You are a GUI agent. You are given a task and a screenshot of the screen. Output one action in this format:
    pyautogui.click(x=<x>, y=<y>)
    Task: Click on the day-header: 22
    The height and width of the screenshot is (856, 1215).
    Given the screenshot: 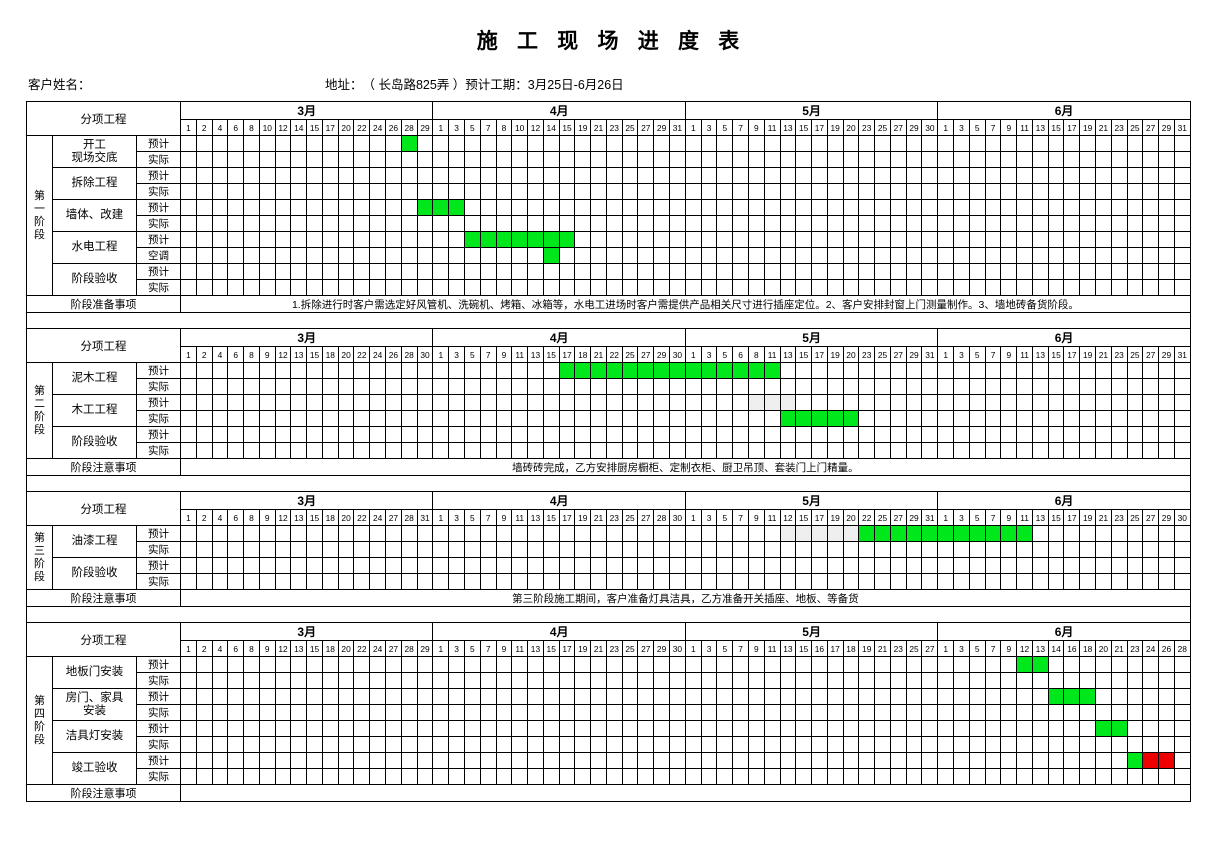 What is the action you would take?
    pyautogui.click(x=614, y=354)
    